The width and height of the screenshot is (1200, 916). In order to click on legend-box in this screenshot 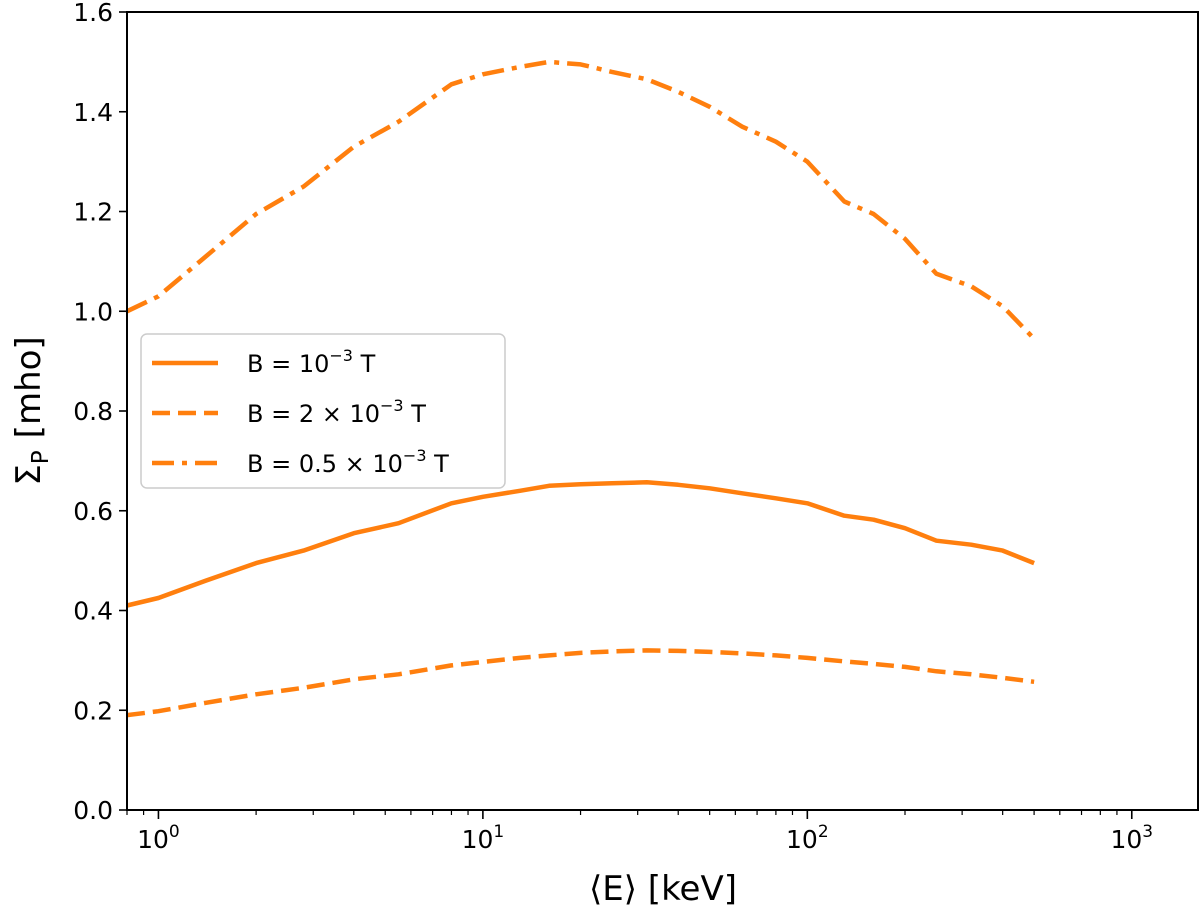, I will do `click(323, 411)`.